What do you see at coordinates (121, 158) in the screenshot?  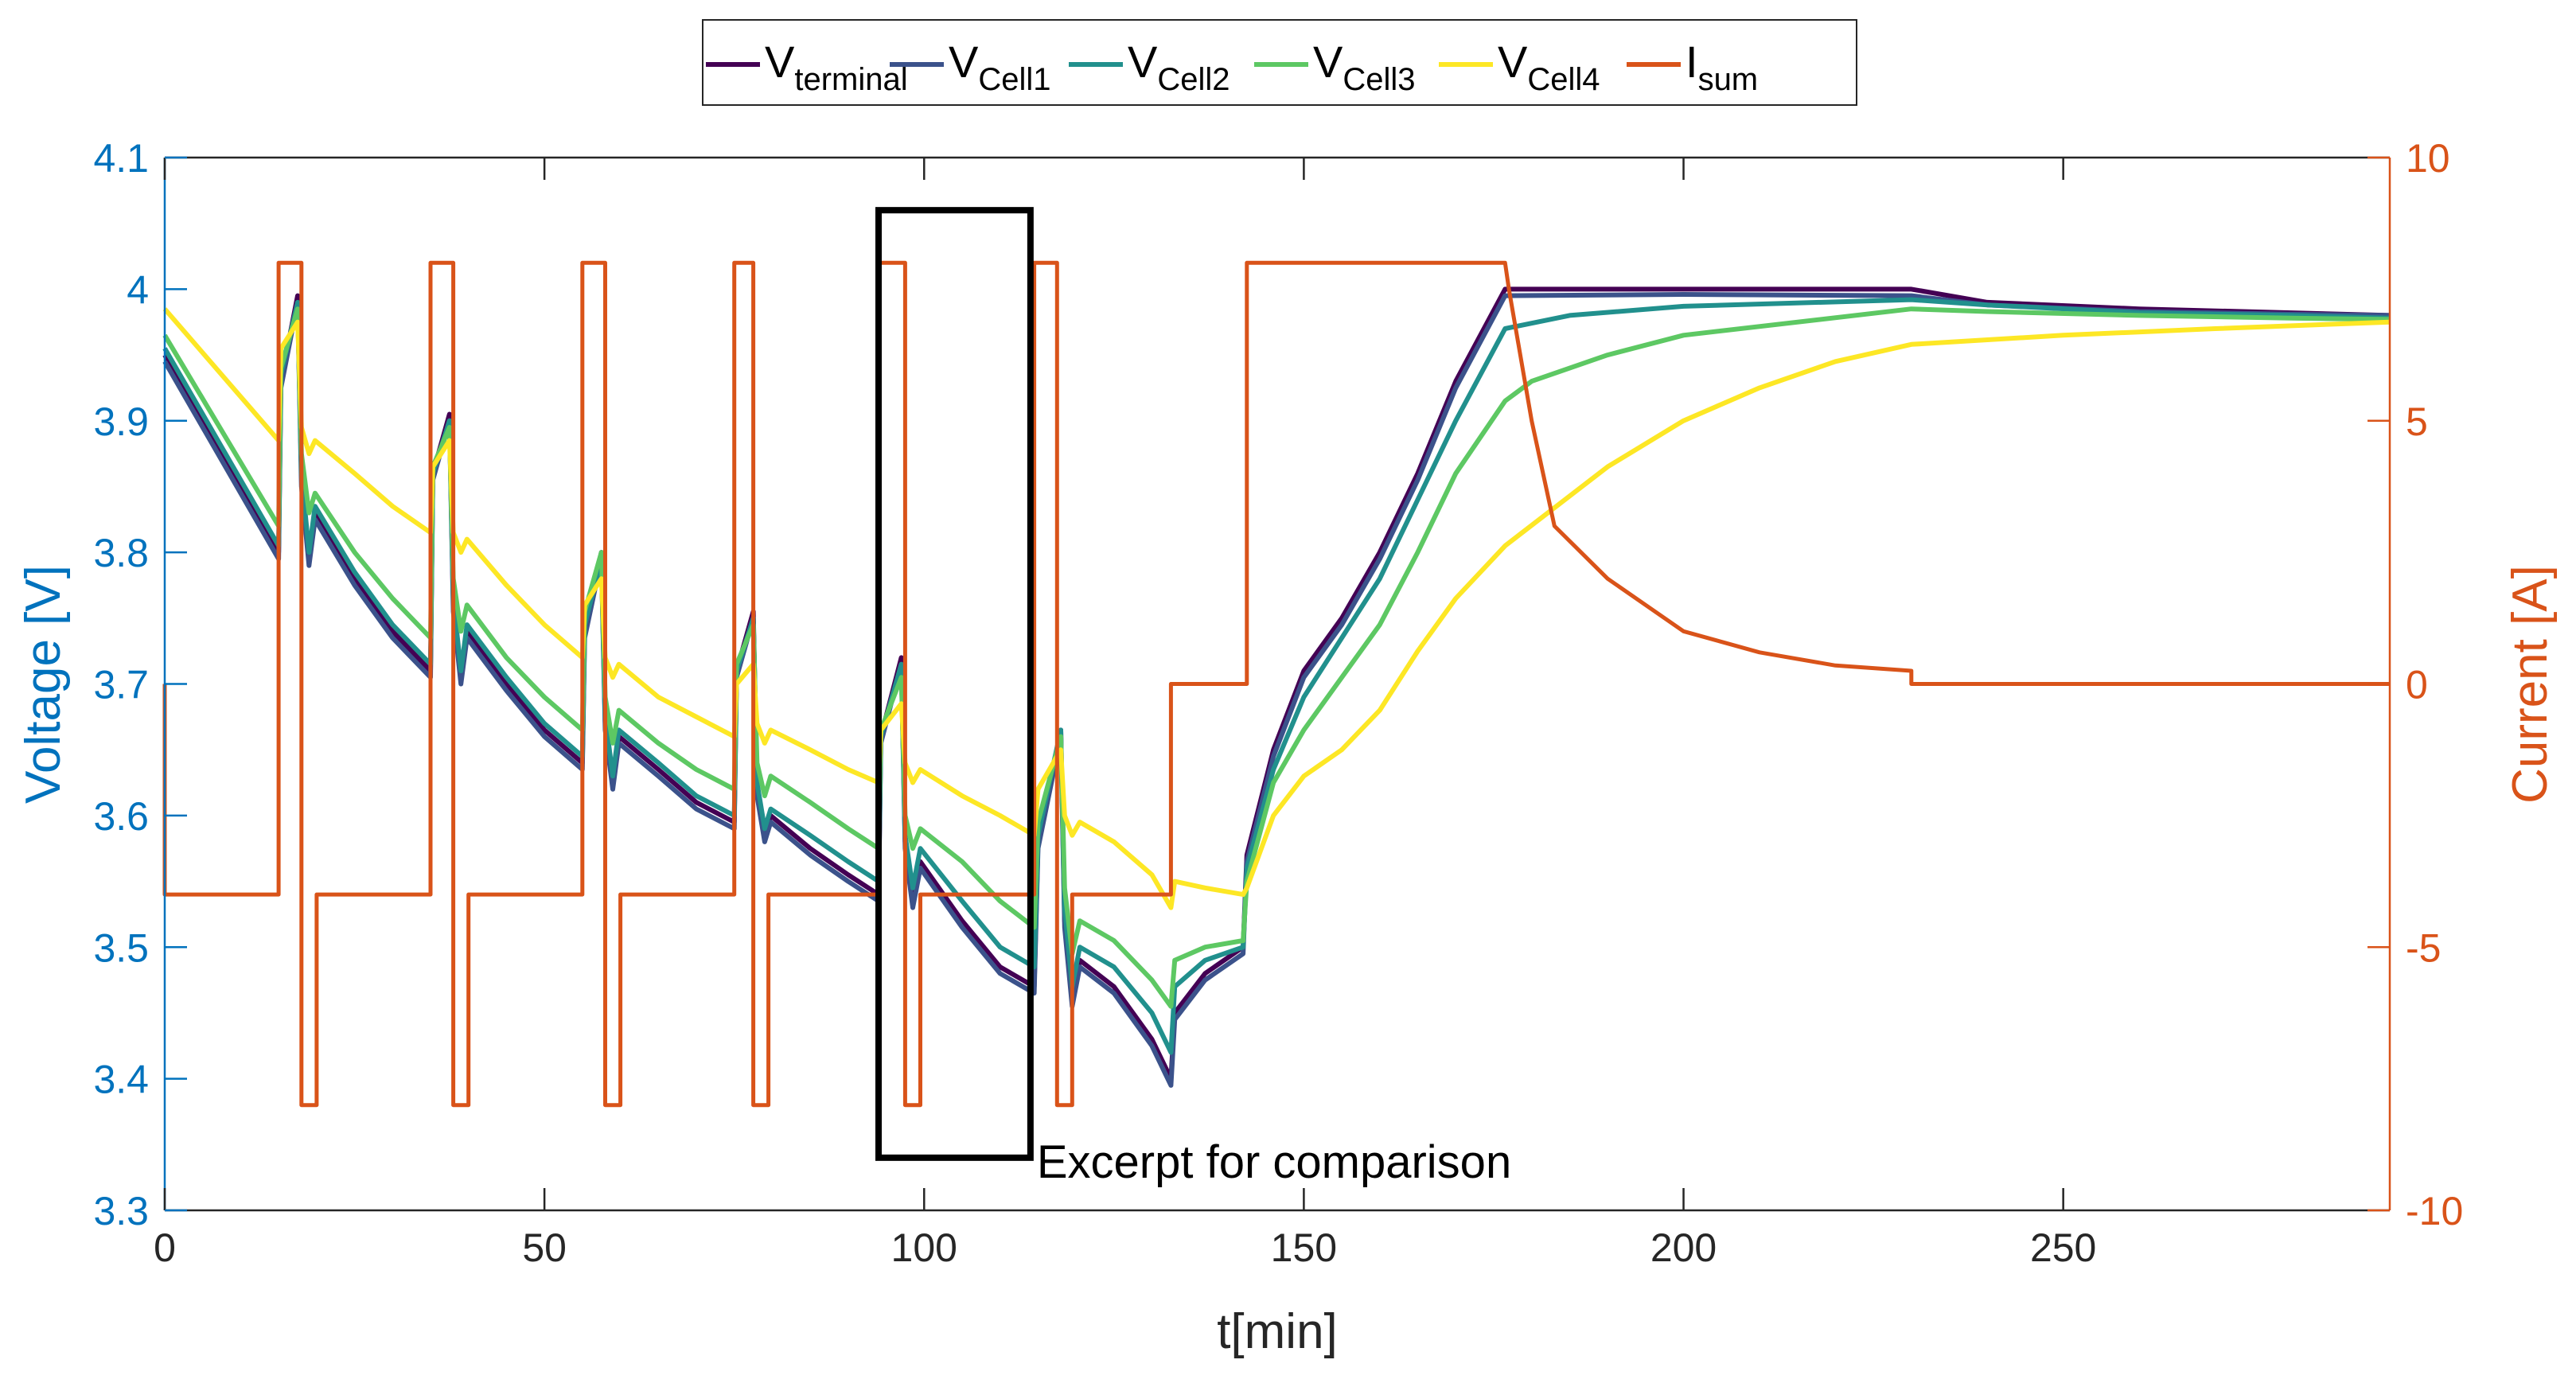 I see `y-left-tick-label: 4.1` at bounding box center [121, 158].